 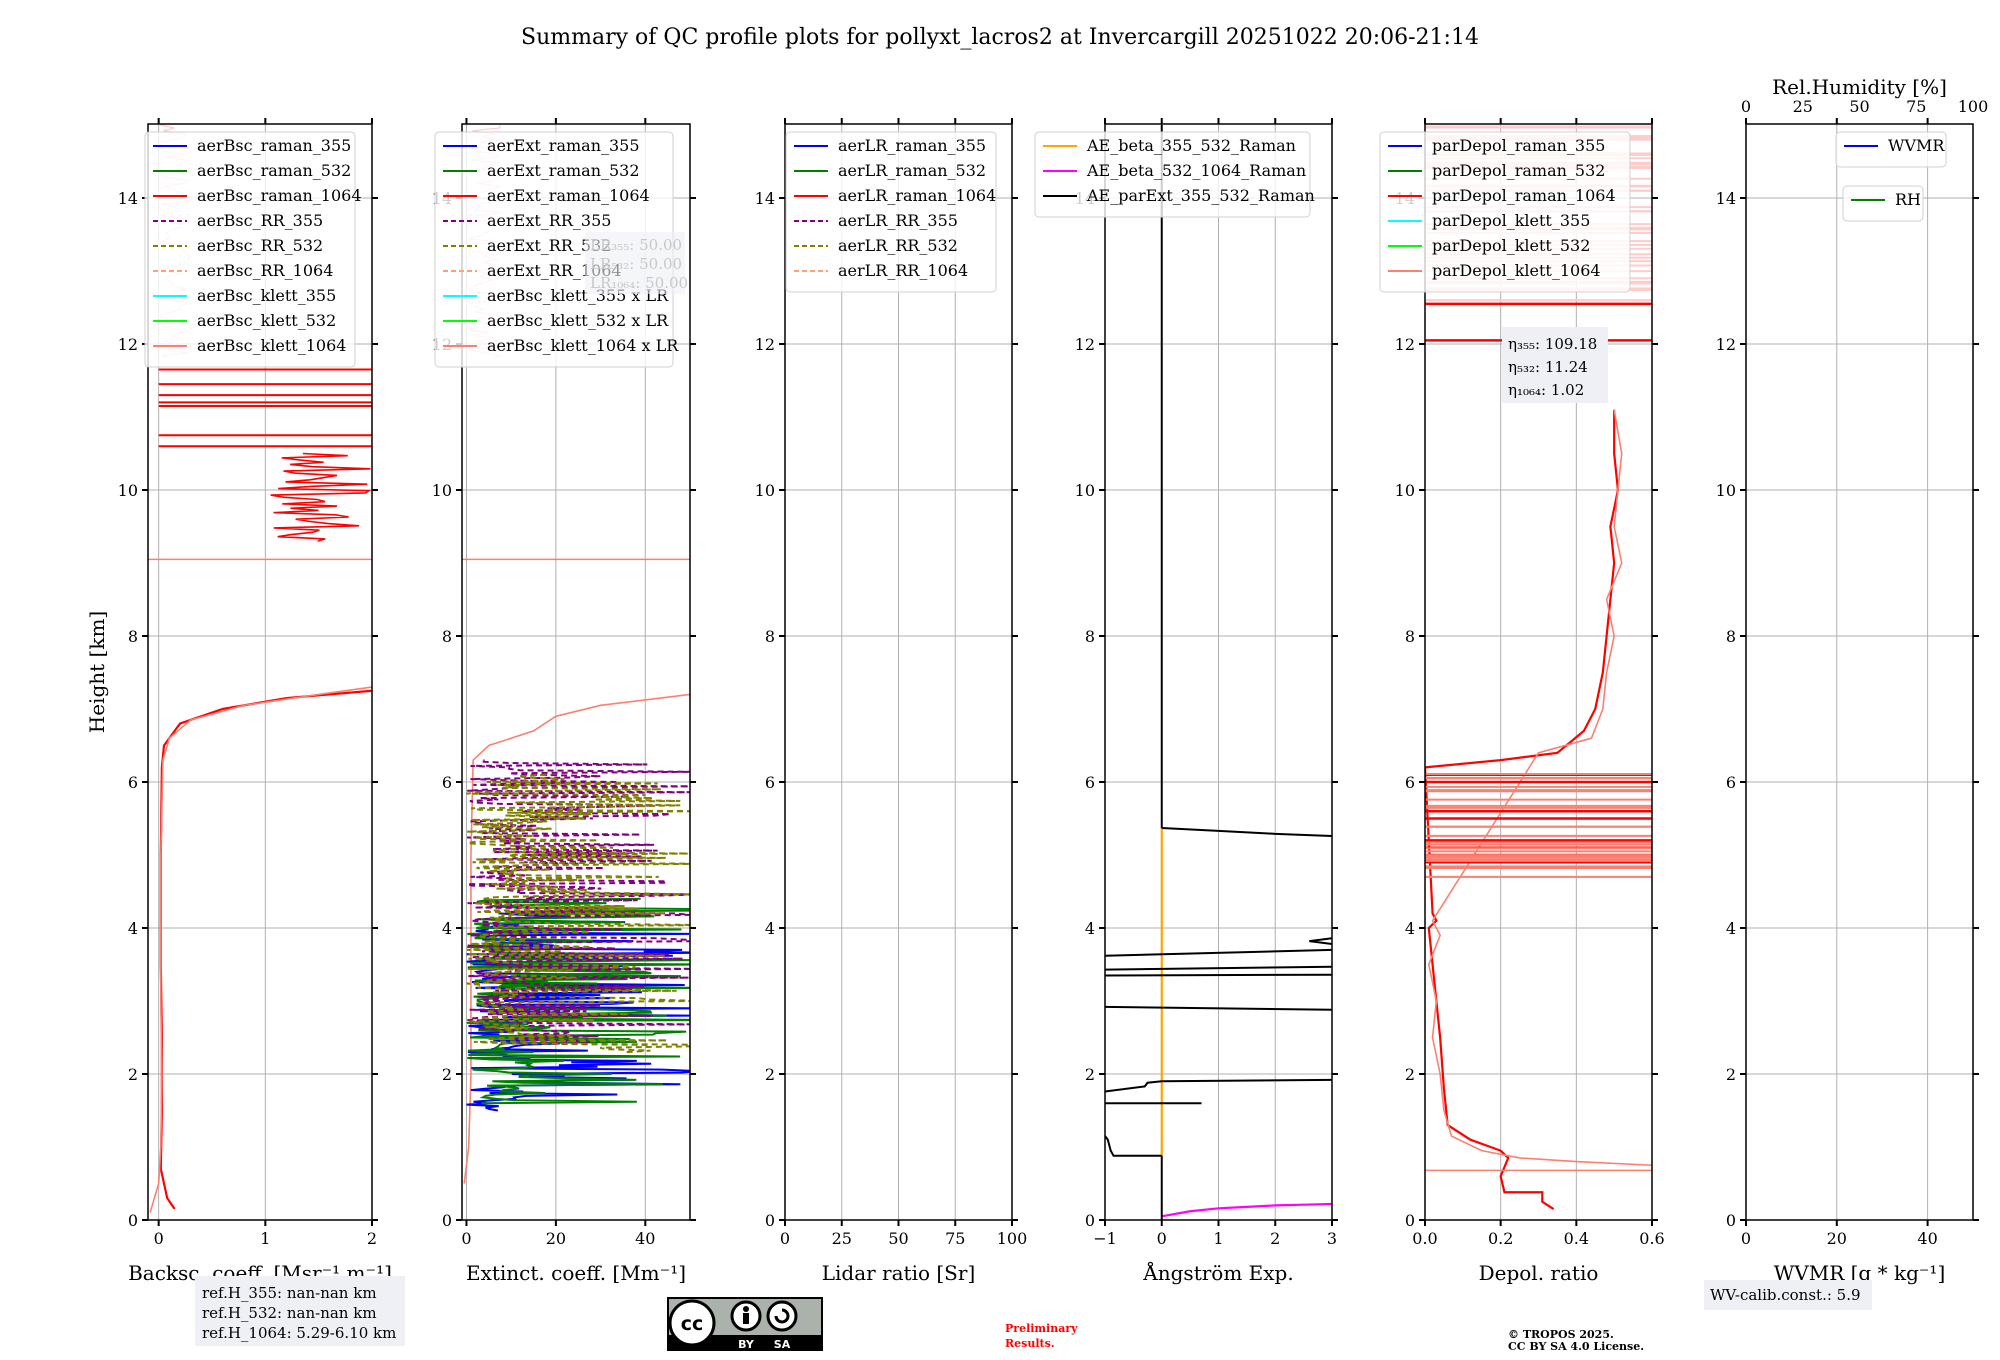 What do you see at coordinates (299, 1333) in the screenshot?
I see `ref-height-1064: ref.H_1064: 5.29-6.10 km` at bounding box center [299, 1333].